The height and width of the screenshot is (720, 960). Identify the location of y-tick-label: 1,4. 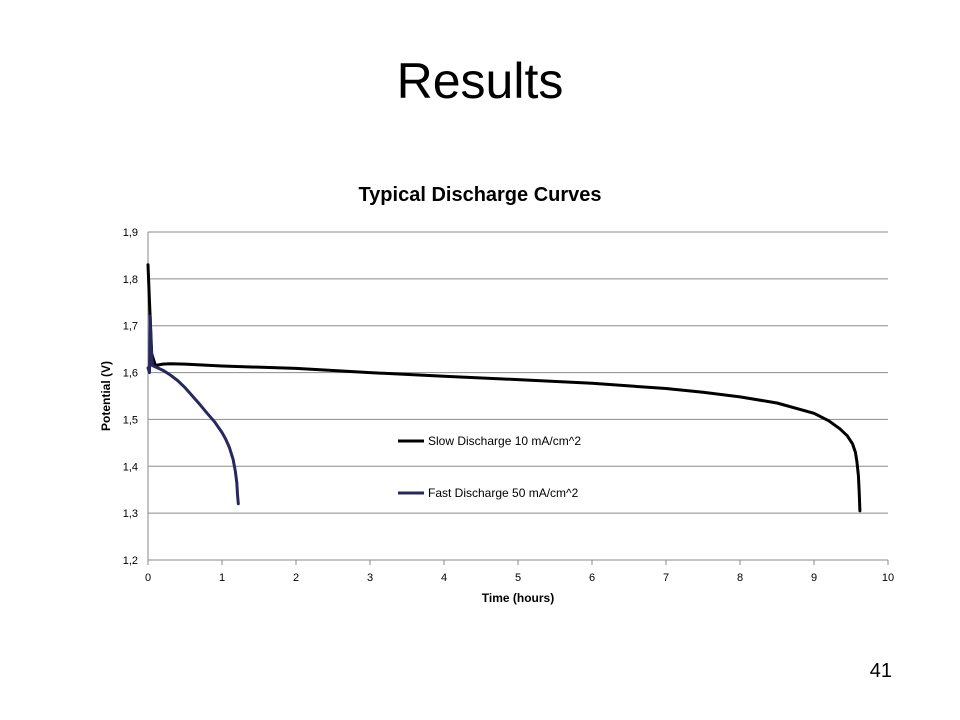
(130, 467).